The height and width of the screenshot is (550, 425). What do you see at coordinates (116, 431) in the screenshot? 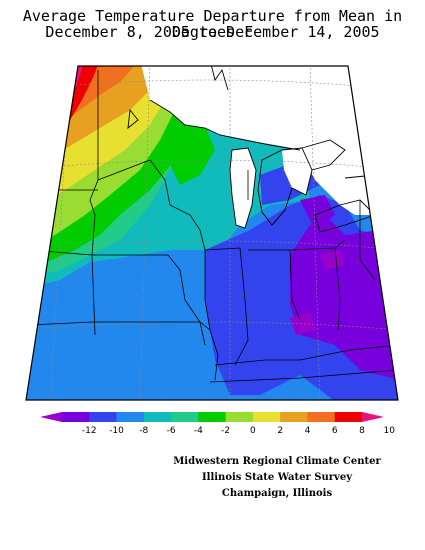
I see `legend-tick-label: -10` at bounding box center [116, 431].